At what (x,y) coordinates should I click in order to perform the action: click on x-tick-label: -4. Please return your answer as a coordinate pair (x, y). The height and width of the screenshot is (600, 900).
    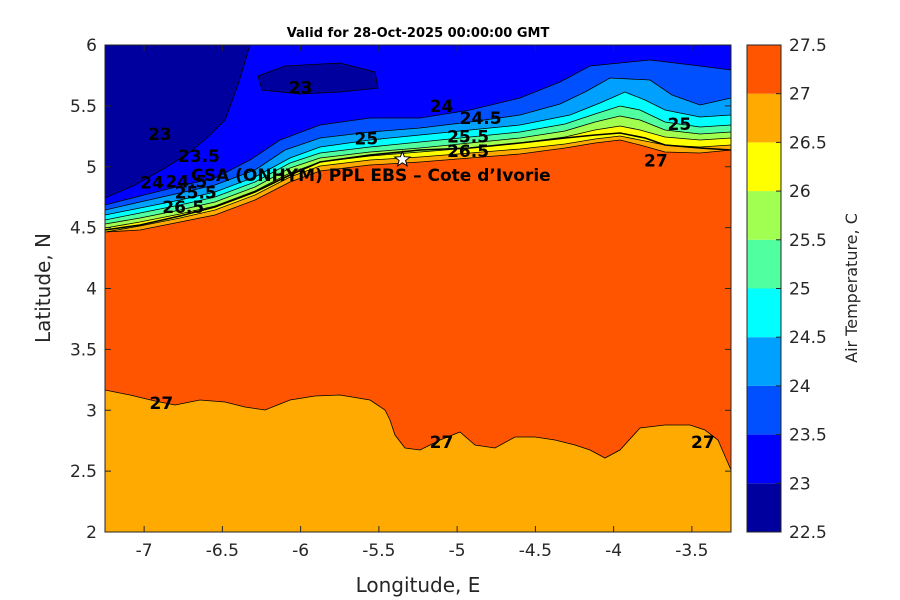
    Looking at the image, I should click on (613, 551).